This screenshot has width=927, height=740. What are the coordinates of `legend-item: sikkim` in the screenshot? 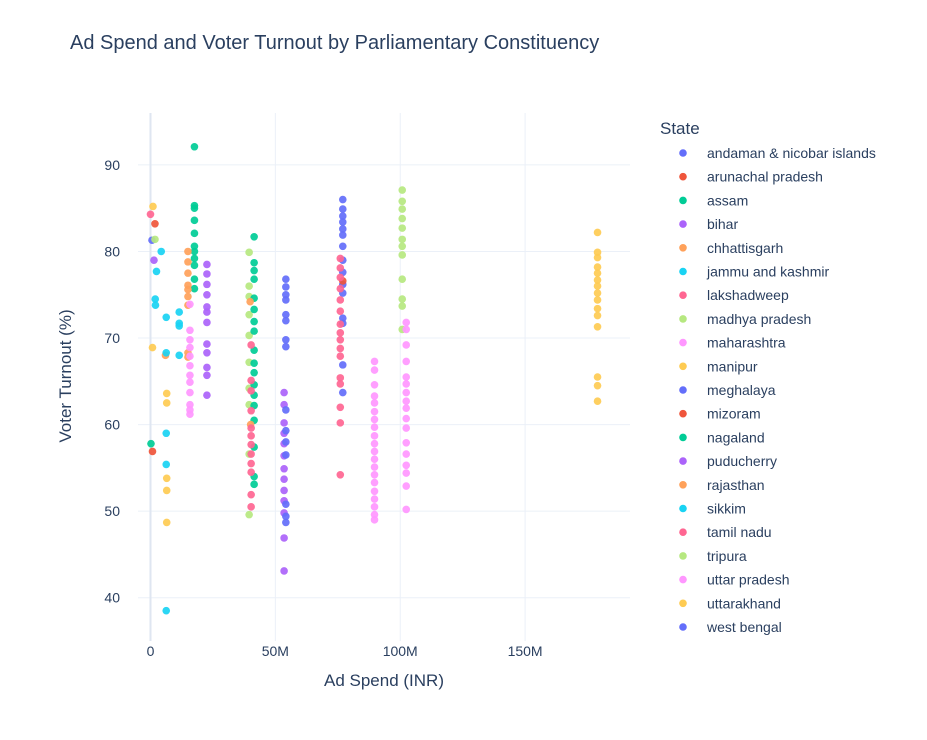 It's located at (712, 509).